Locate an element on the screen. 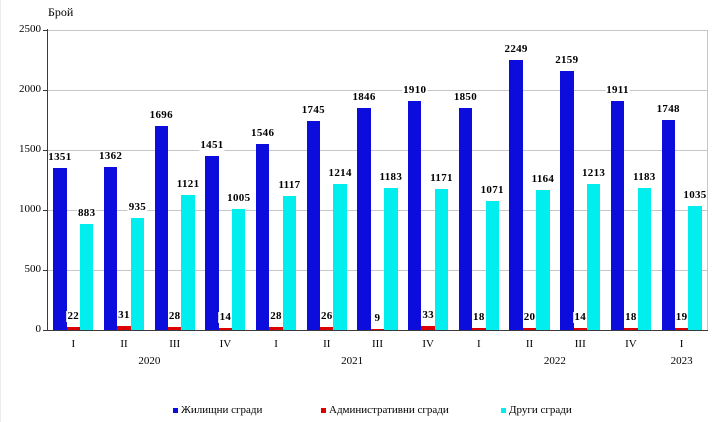 The width and height of the screenshot is (718, 422). data-label-s2-g5: 1214 is located at coordinates (340, 173).